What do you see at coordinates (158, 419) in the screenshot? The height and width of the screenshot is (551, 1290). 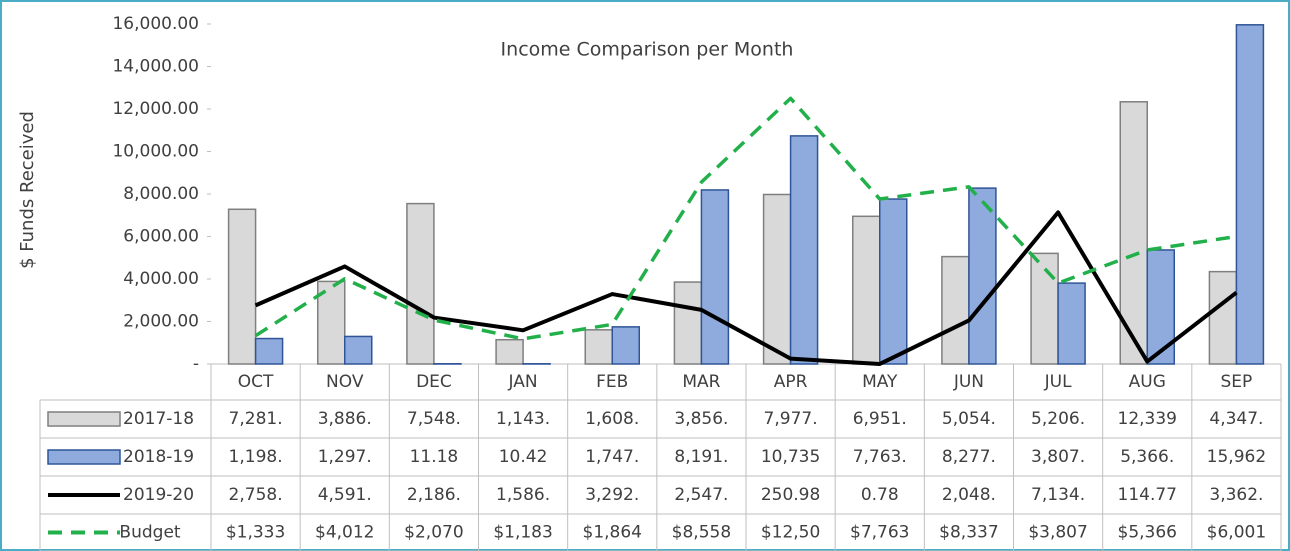 I see `legend-label: 2017-18` at bounding box center [158, 419].